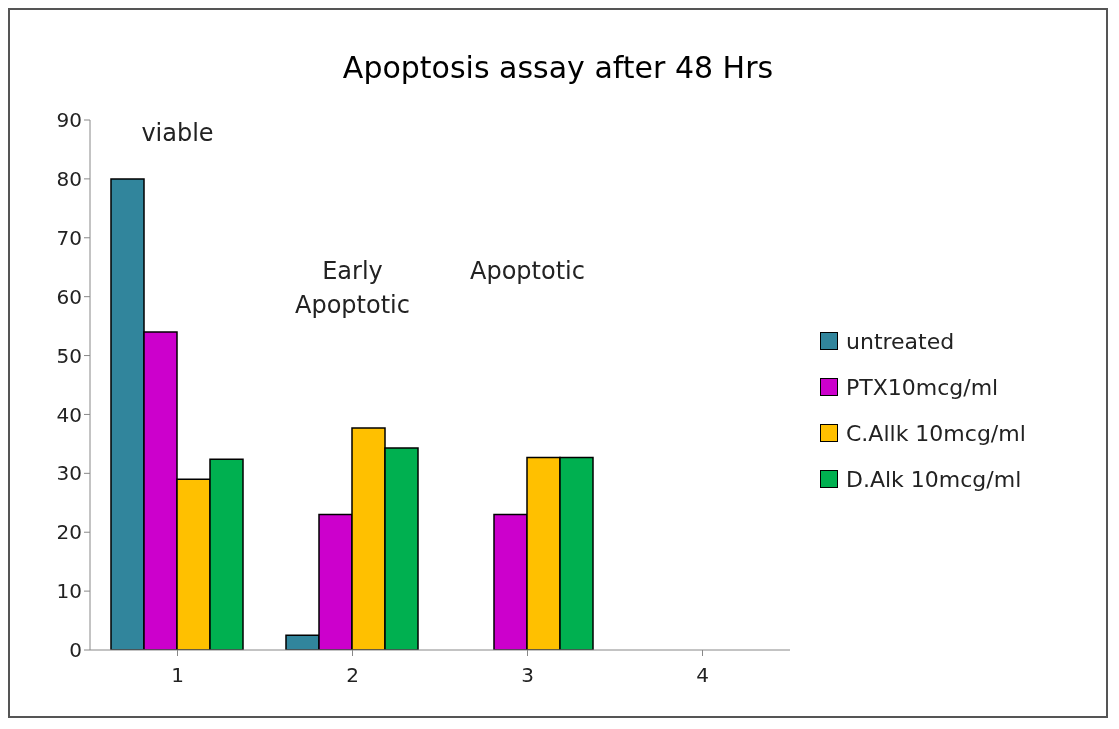 The width and height of the screenshot is (1119, 729). What do you see at coordinates (936, 433) in the screenshot?
I see `legend-label: C.Allk 10mcg/ml` at bounding box center [936, 433].